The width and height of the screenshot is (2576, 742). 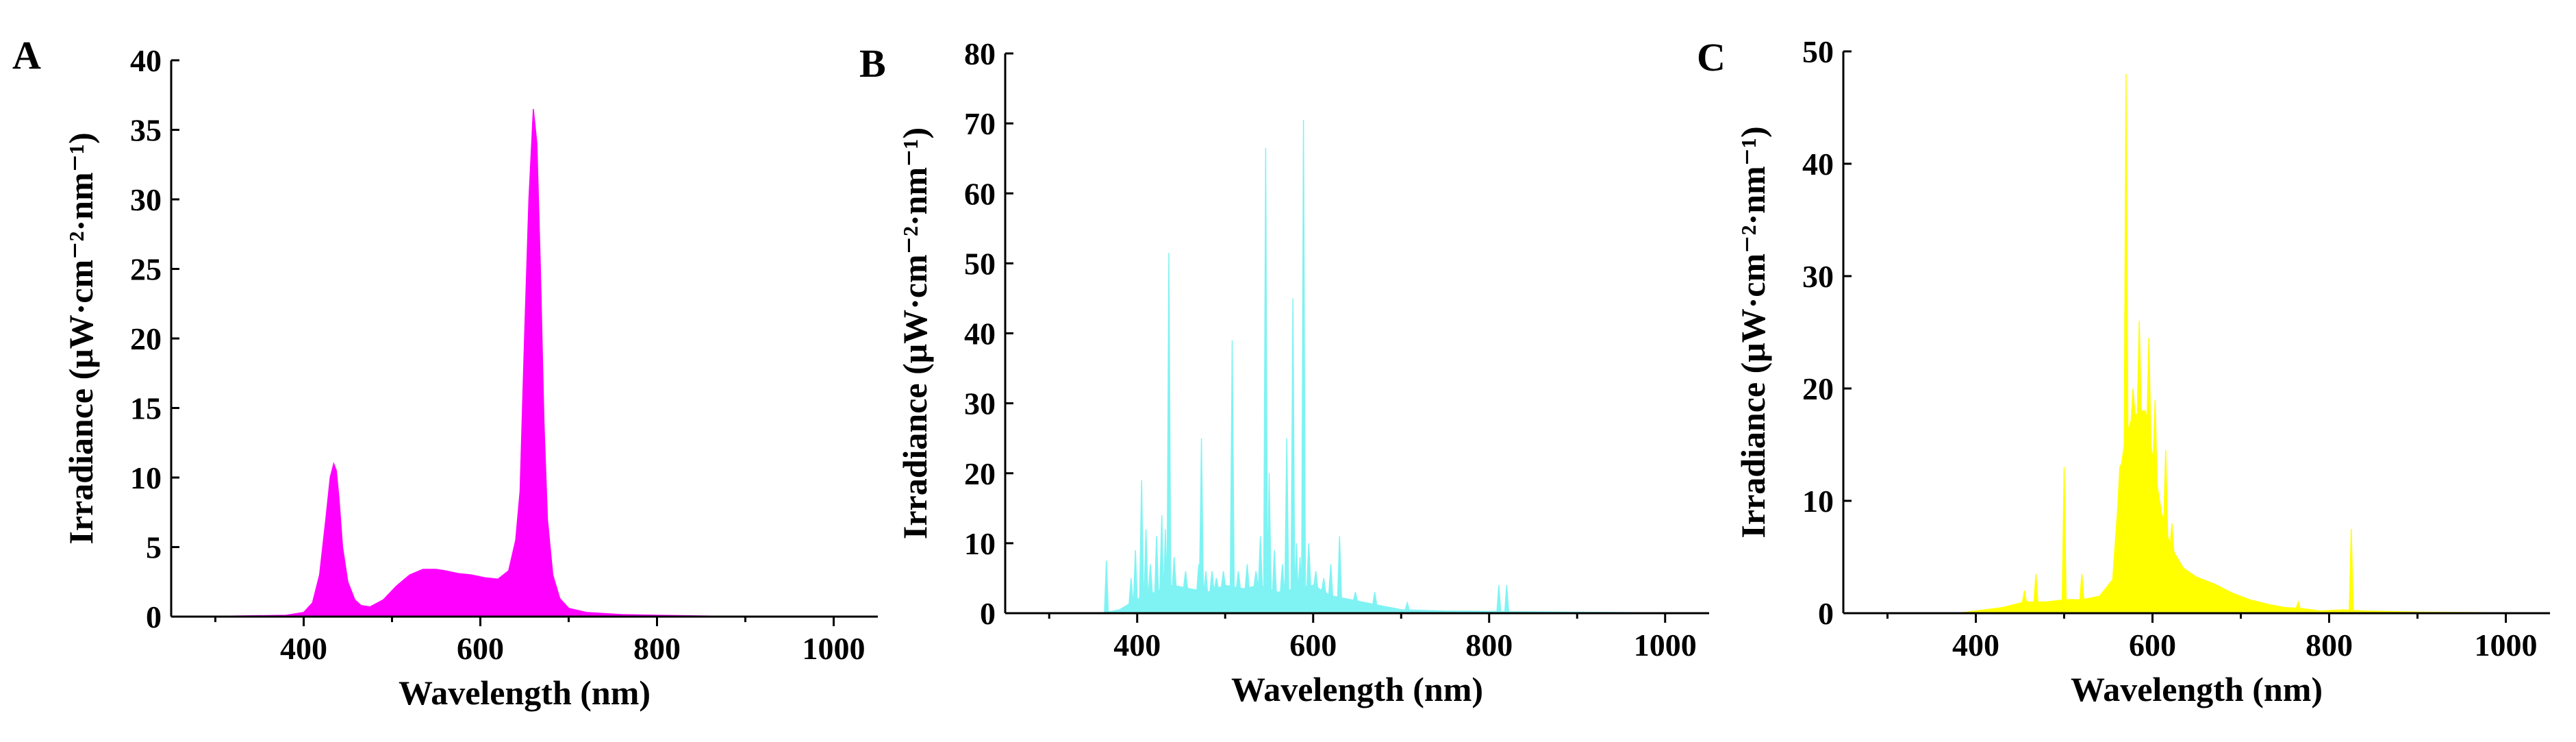 I want to click on panel-letter: B, so click(x=872, y=63).